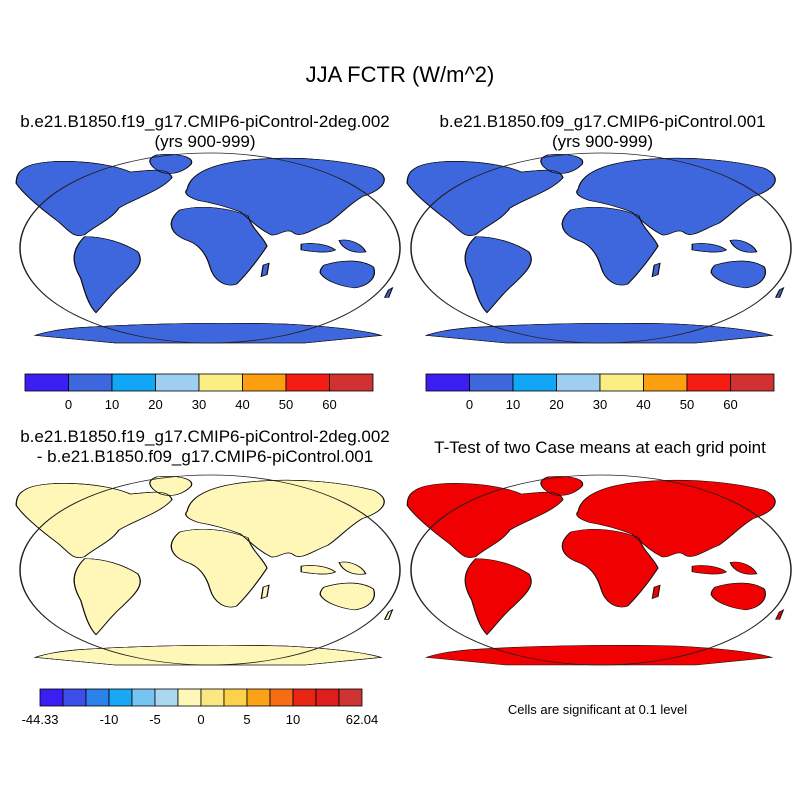 The image size is (800, 800). What do you see at coordinates (597, 709) in the screenshot?
I see `significance-note: Cells are significant at 0.1 level` at bounding box center [597, 709].